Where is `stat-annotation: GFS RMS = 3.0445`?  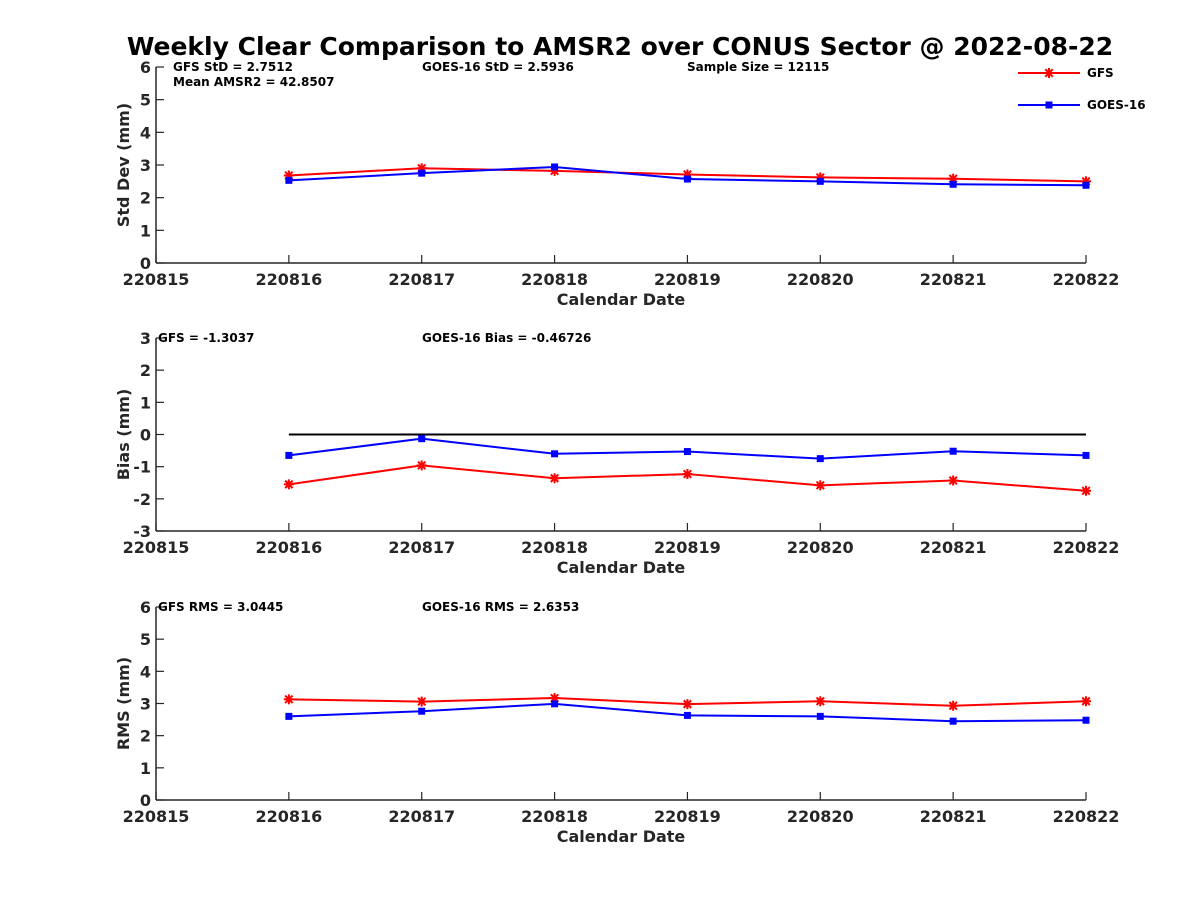 stat-annotation: GFS RMS = 3.0445 is located at coordinates (220, 607).